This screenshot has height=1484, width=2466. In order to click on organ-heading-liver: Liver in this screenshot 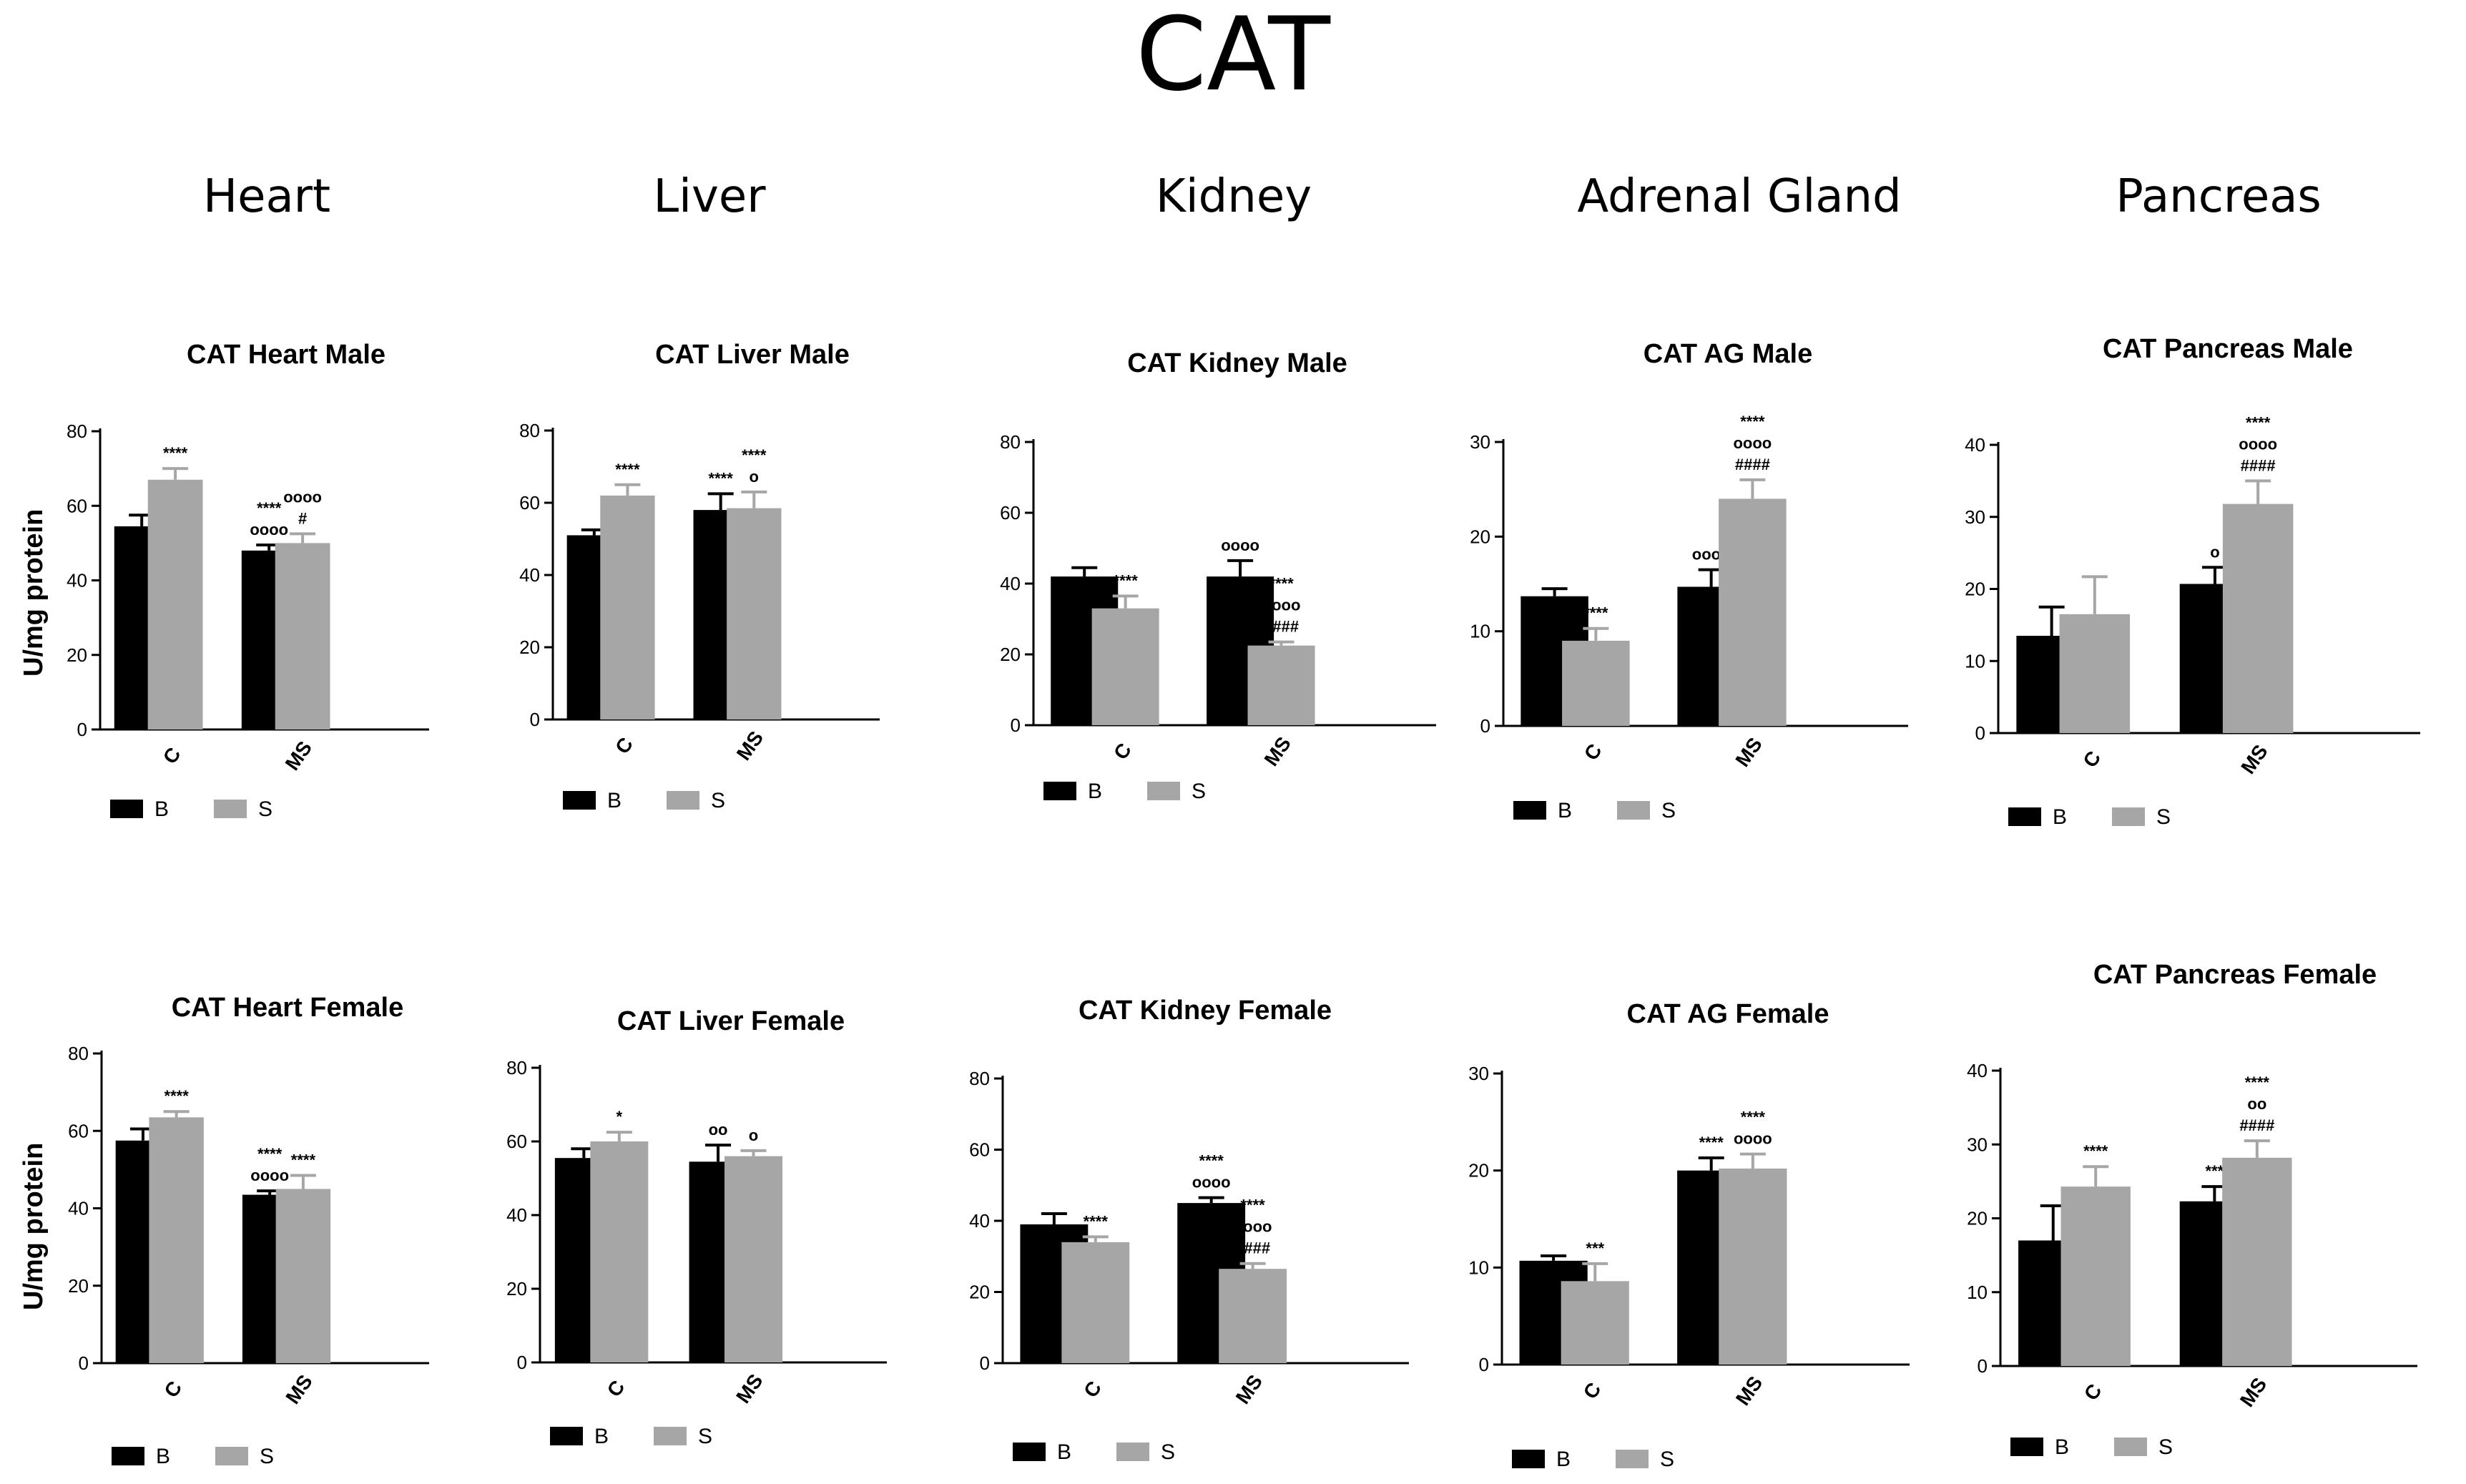, I will do `click(709, 197)`.